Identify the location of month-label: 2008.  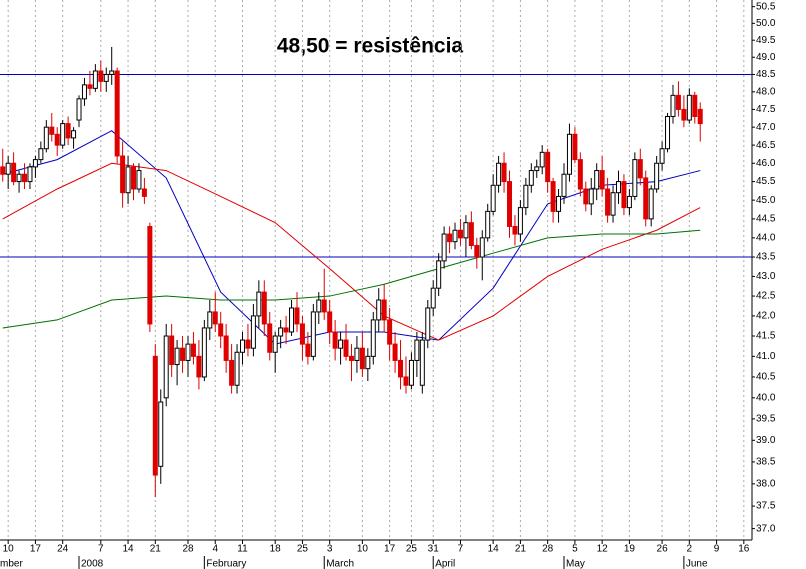
(92, 564).